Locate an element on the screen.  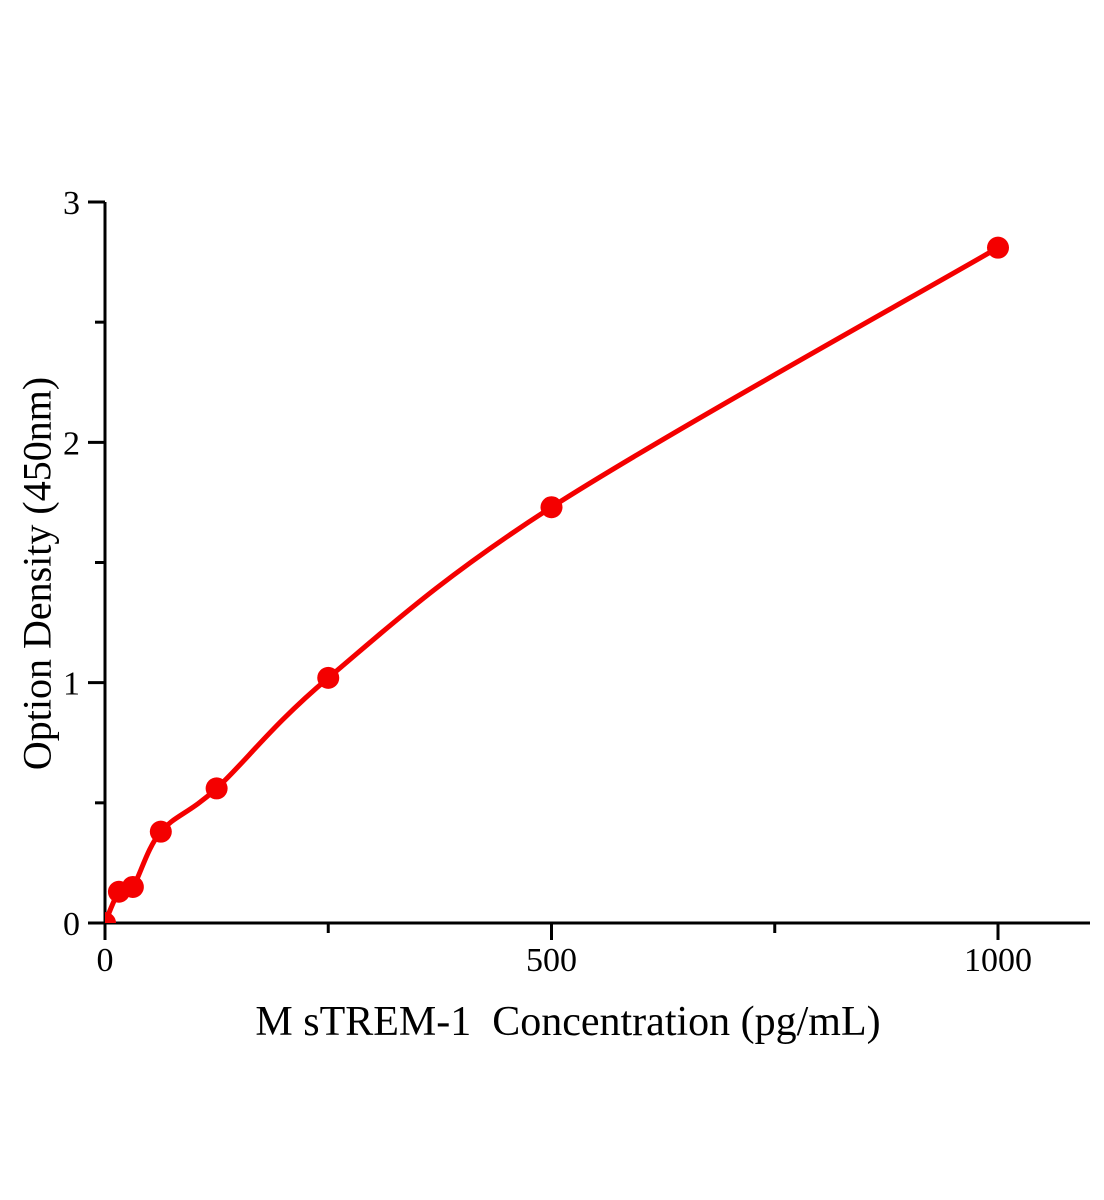
x-tick-label: 1000 is located at coordinates (998, 960).